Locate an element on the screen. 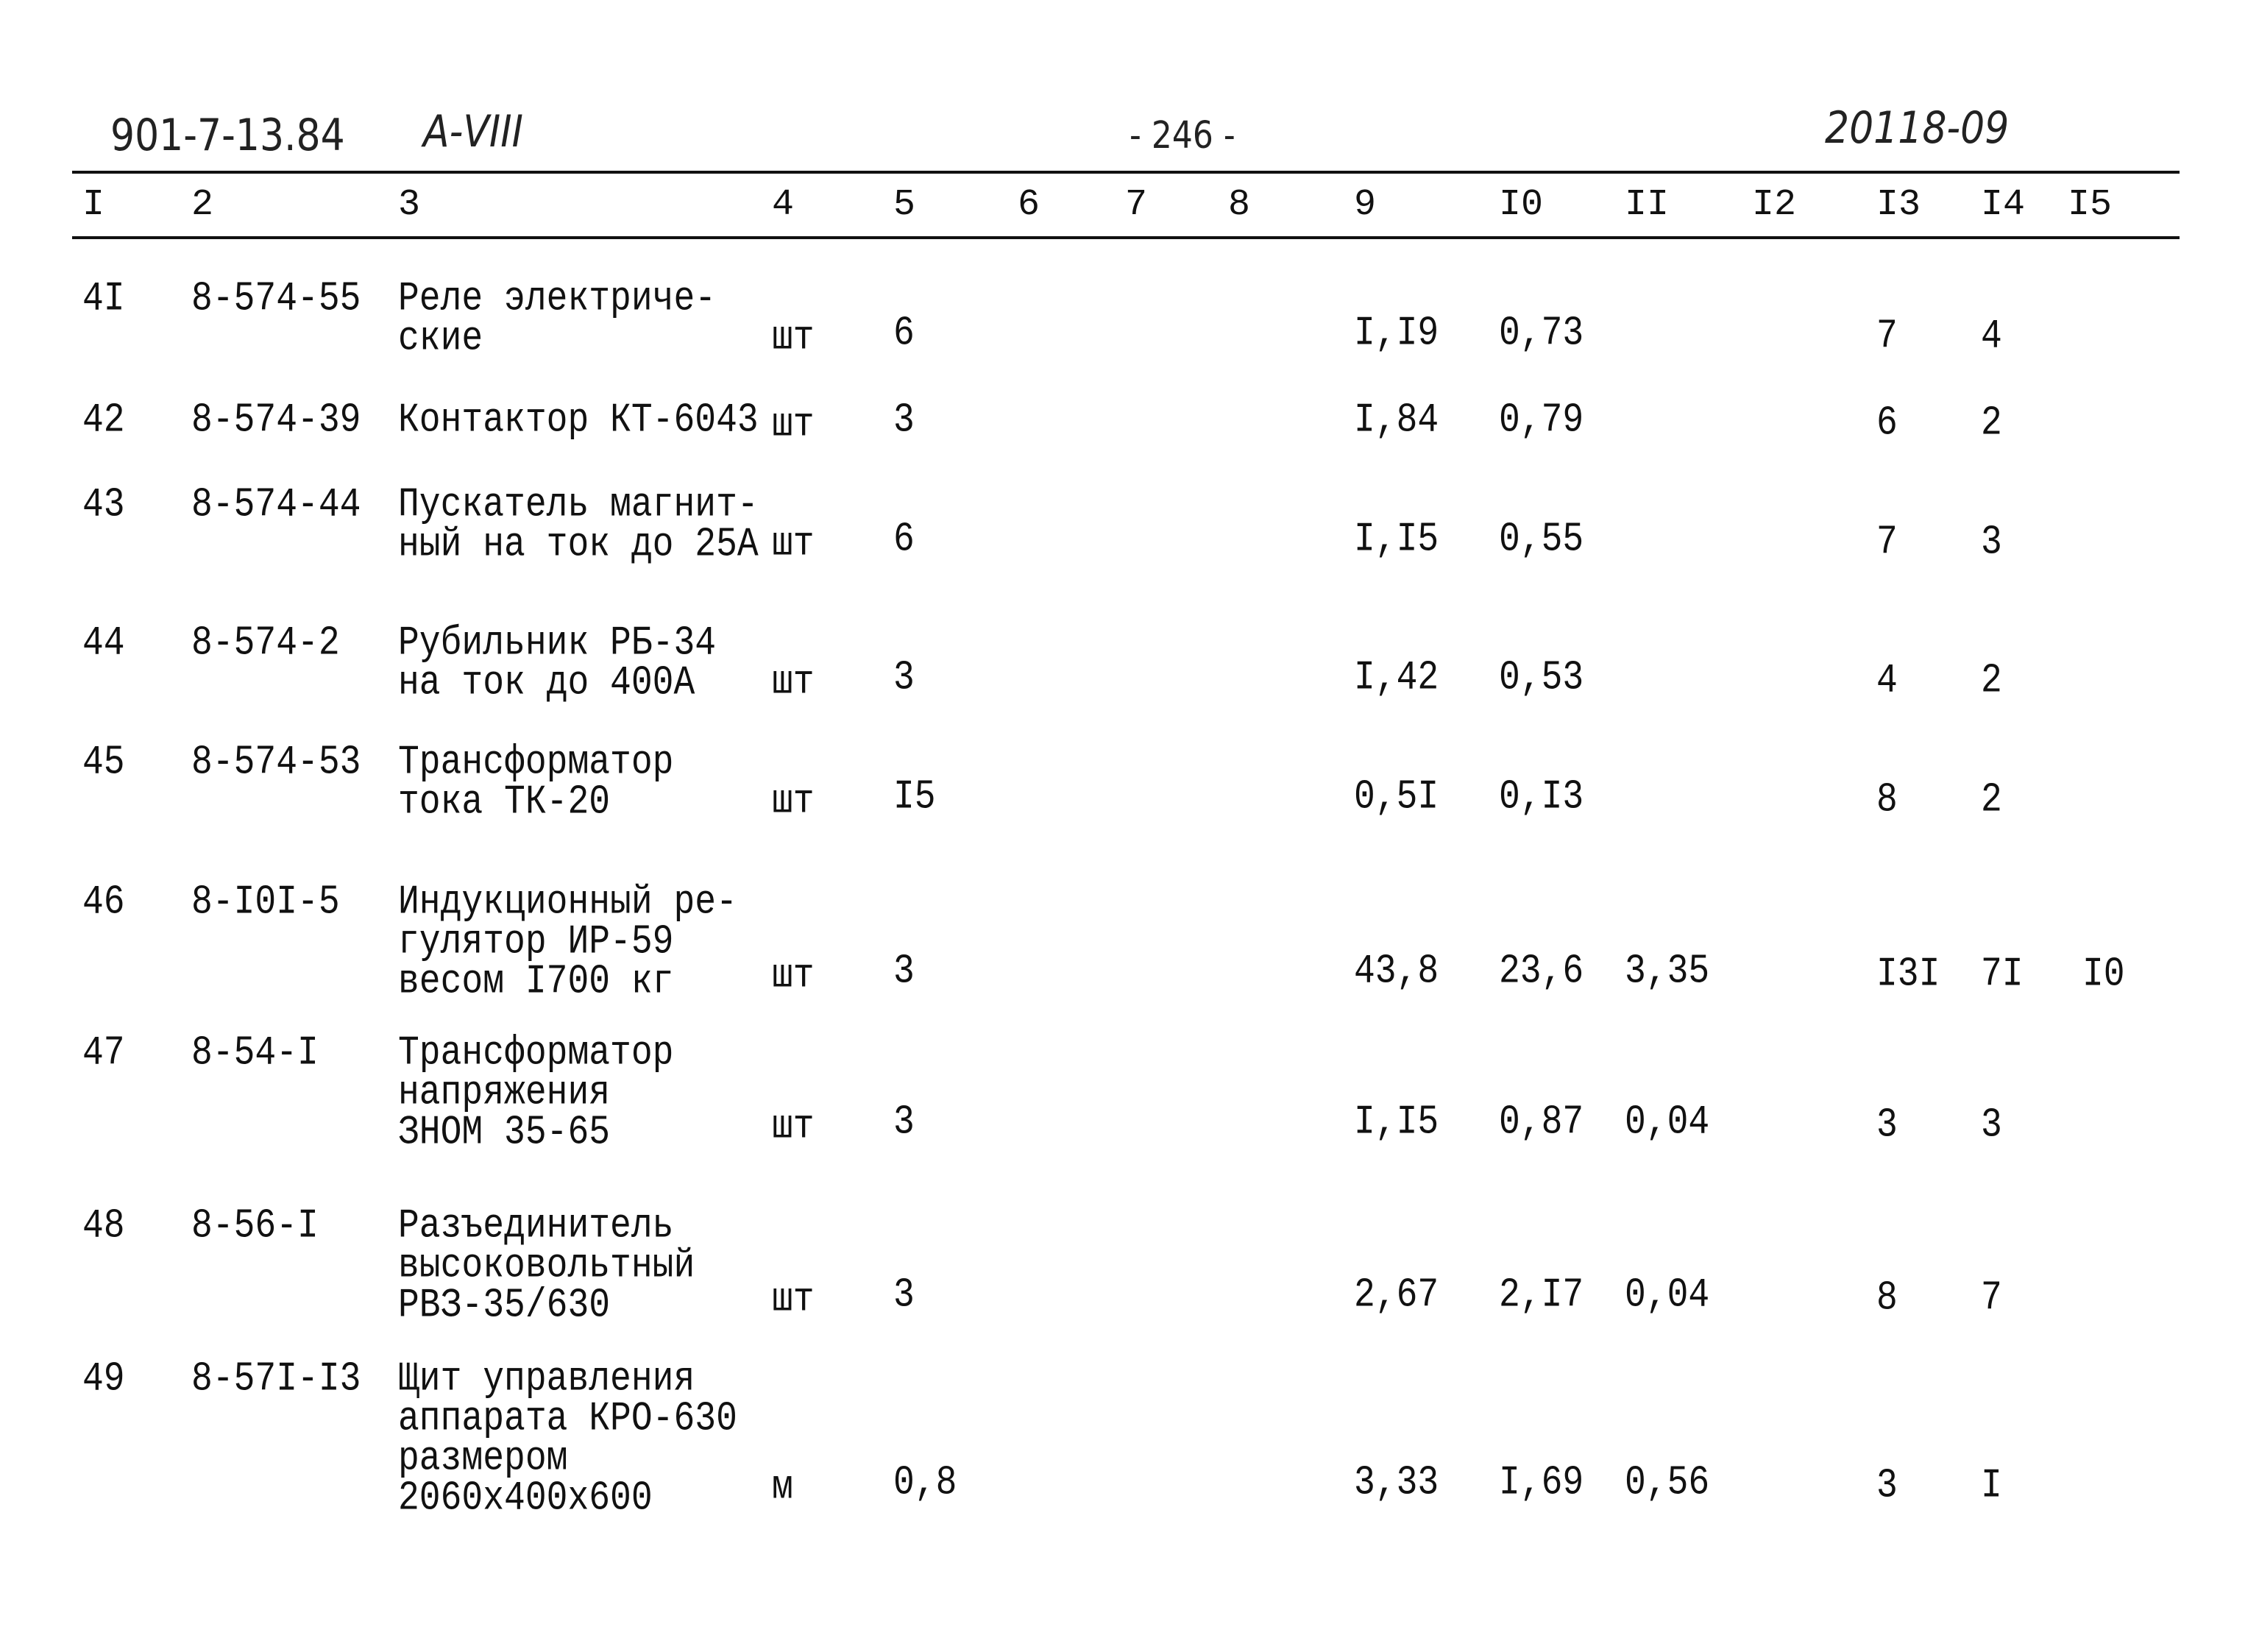 Image resolution: width=2259 pixels, height=1652 pixels. col-14-value: 4 is located at coordinates (1991, 336).